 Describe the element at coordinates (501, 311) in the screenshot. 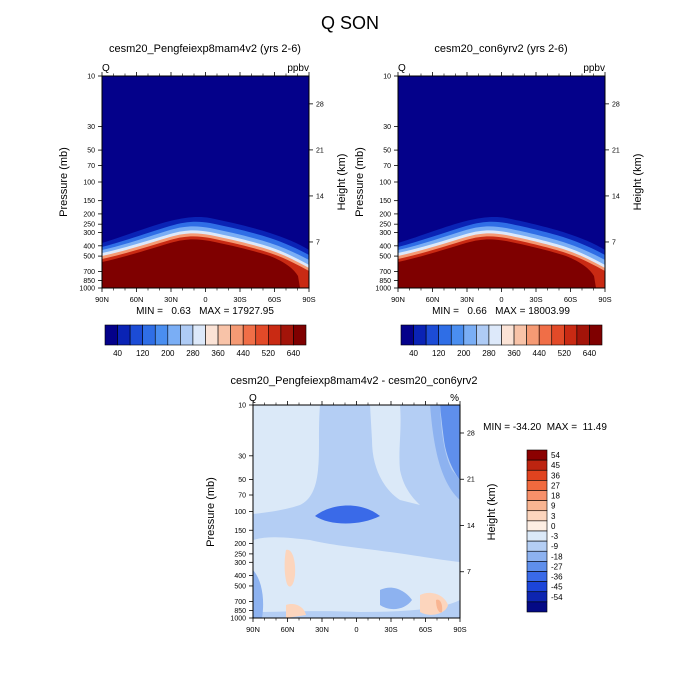

I see `panel-ctl-stats: MIN = 0.66 MAX = 18003.99` at that location.